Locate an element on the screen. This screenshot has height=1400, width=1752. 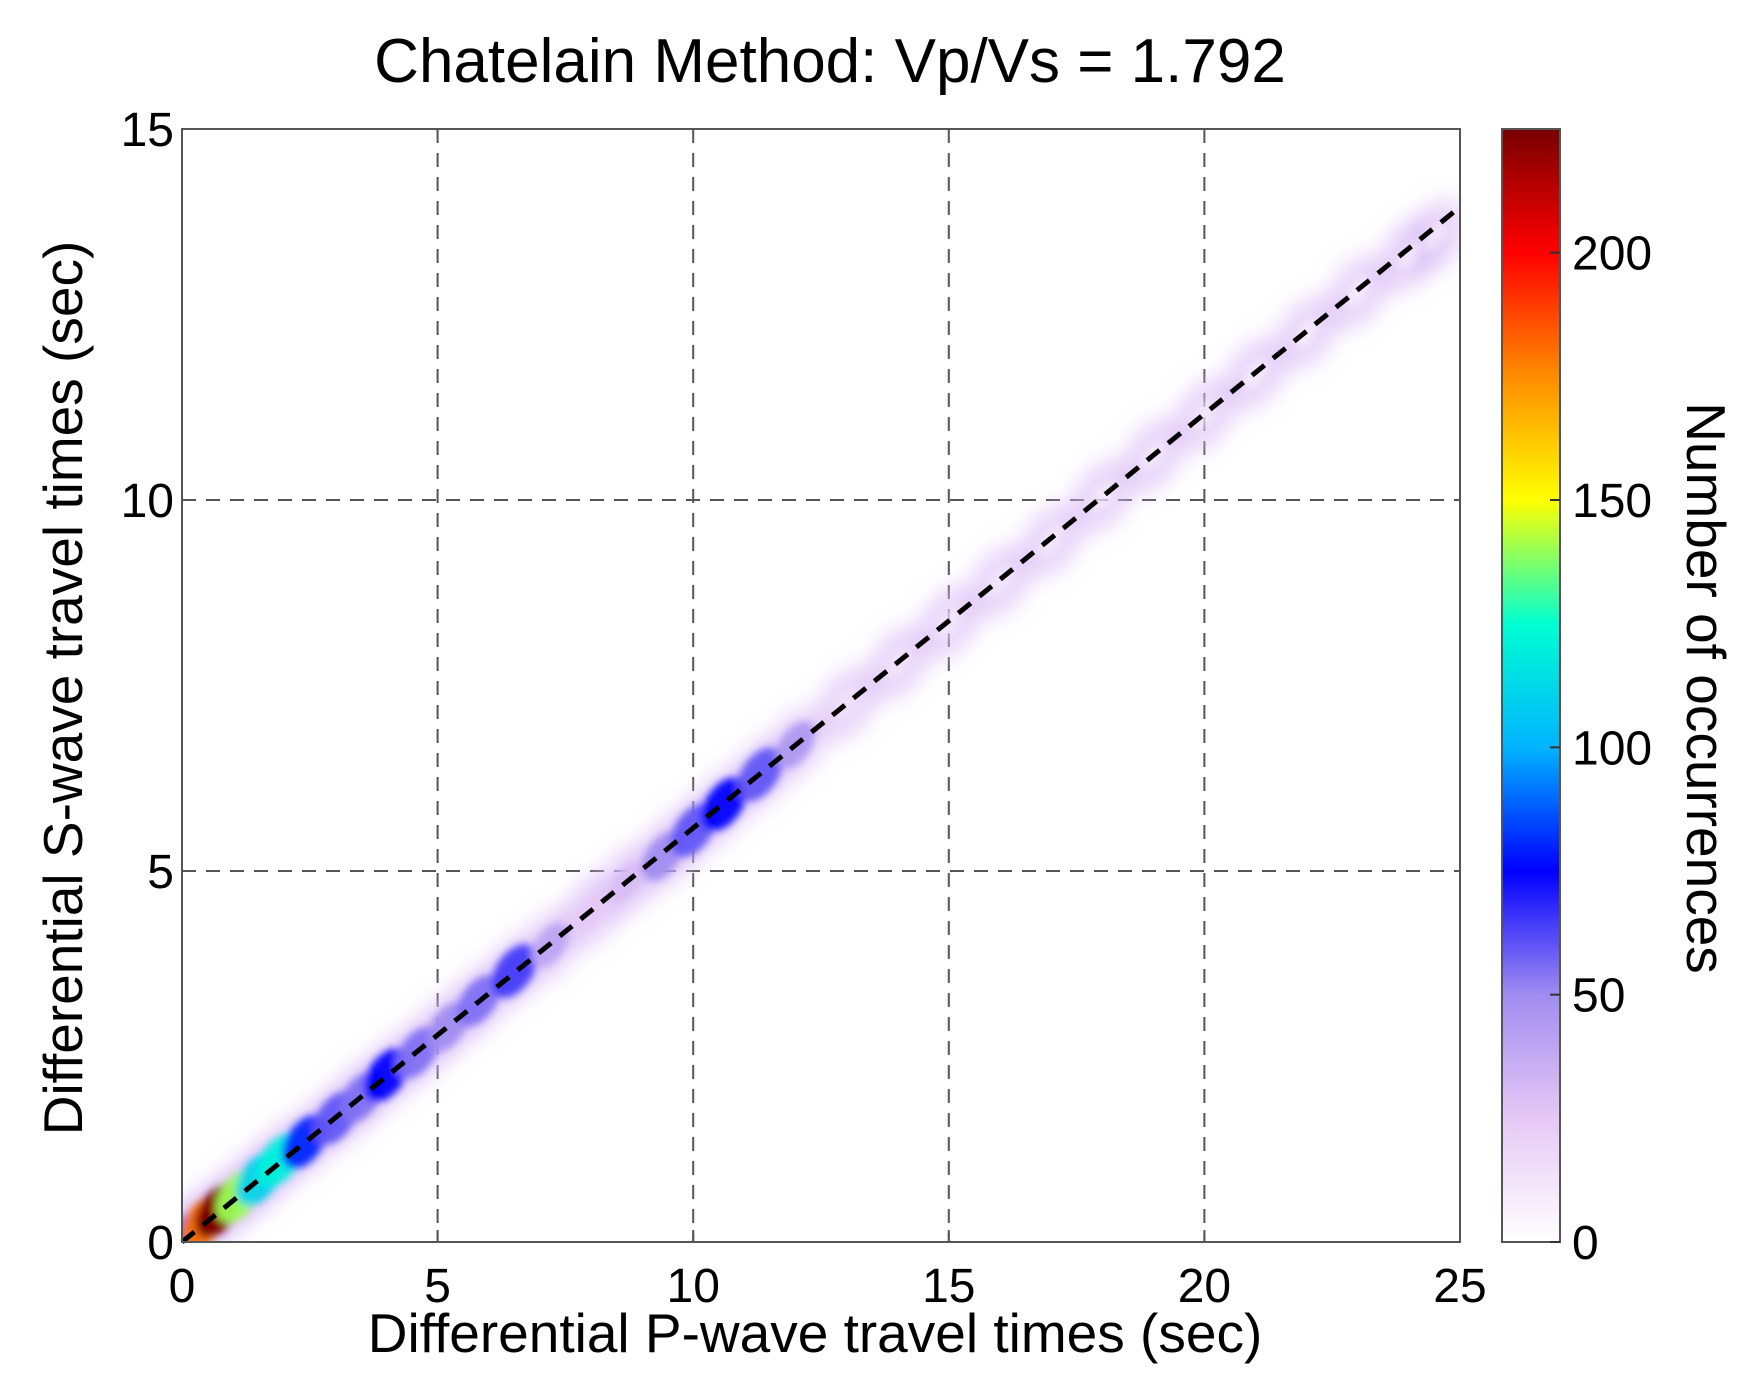
x-tick-label: 0 is located at coordinates (182, 1286).